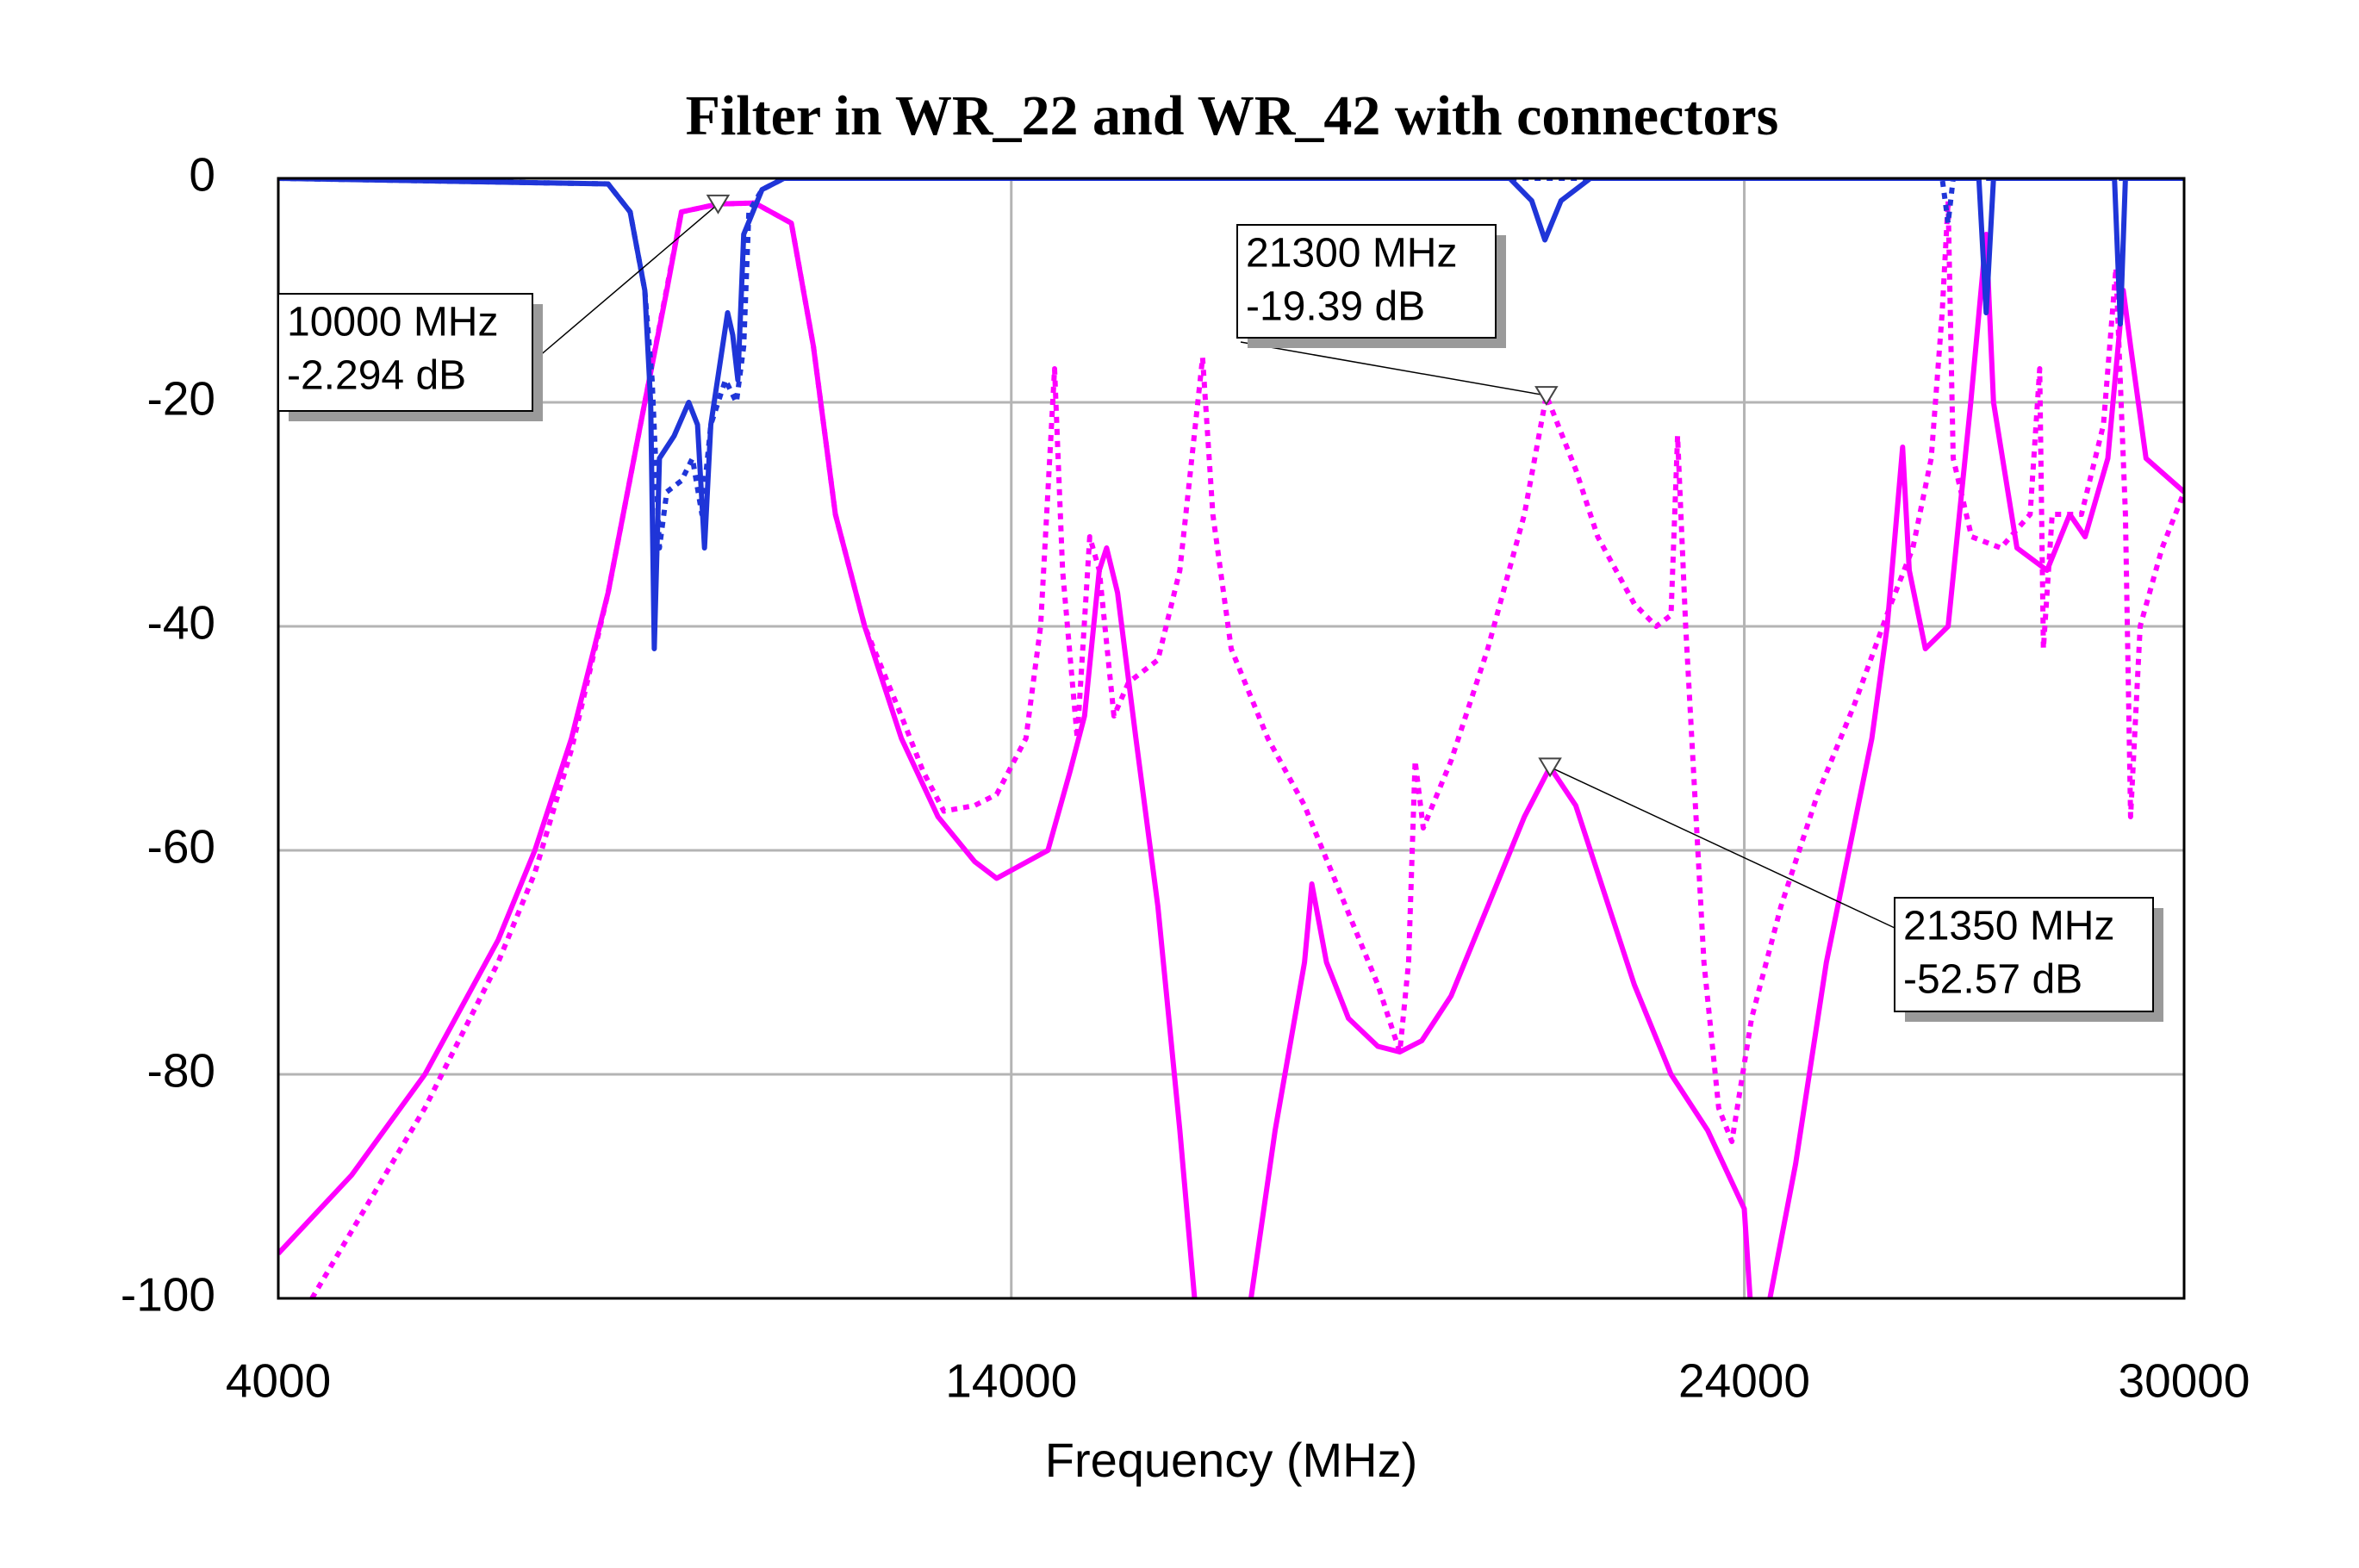 The image size is (2359, 1568). Describe the element at coordinates (202, 175) in the screenshot. I see `y-tick-label: 0` at that location.